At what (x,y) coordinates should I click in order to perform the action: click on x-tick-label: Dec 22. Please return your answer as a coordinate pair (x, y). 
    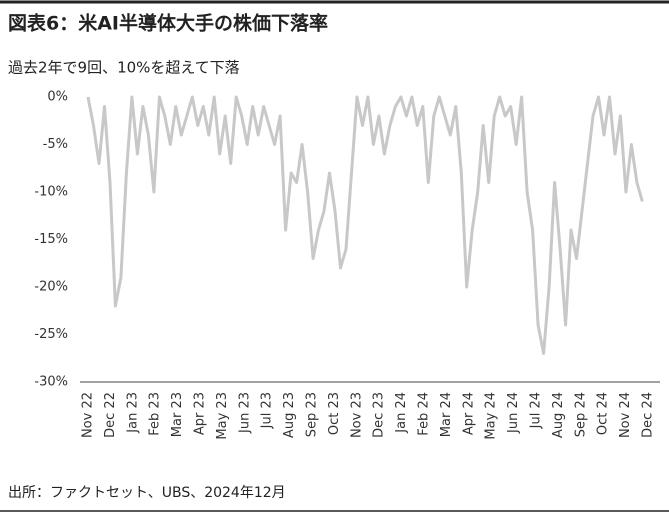
    Looking at the image, I should click on (110, 415).